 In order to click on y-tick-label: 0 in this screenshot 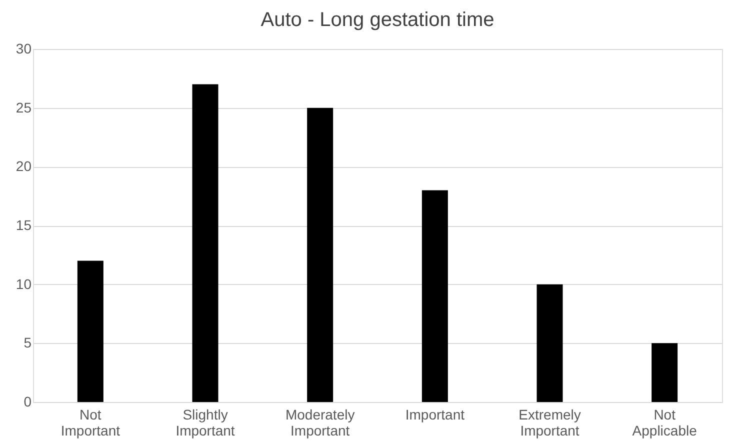, I will do `click(28, 402)`.